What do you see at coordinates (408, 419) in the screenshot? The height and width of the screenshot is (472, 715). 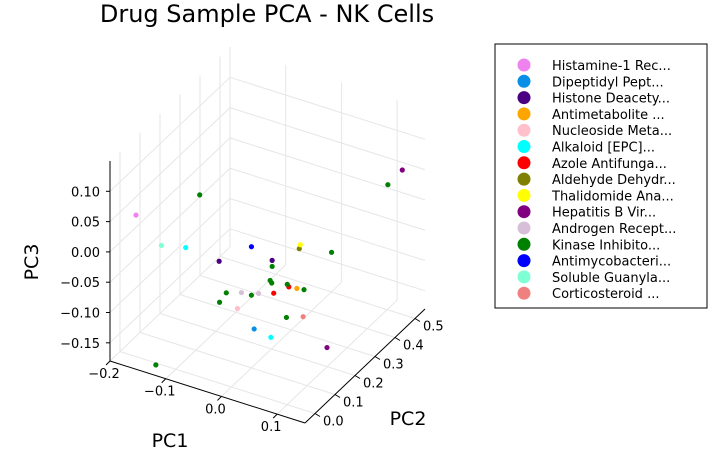 I see `y-axis-title: PC2` at bounding box center [408, 419].